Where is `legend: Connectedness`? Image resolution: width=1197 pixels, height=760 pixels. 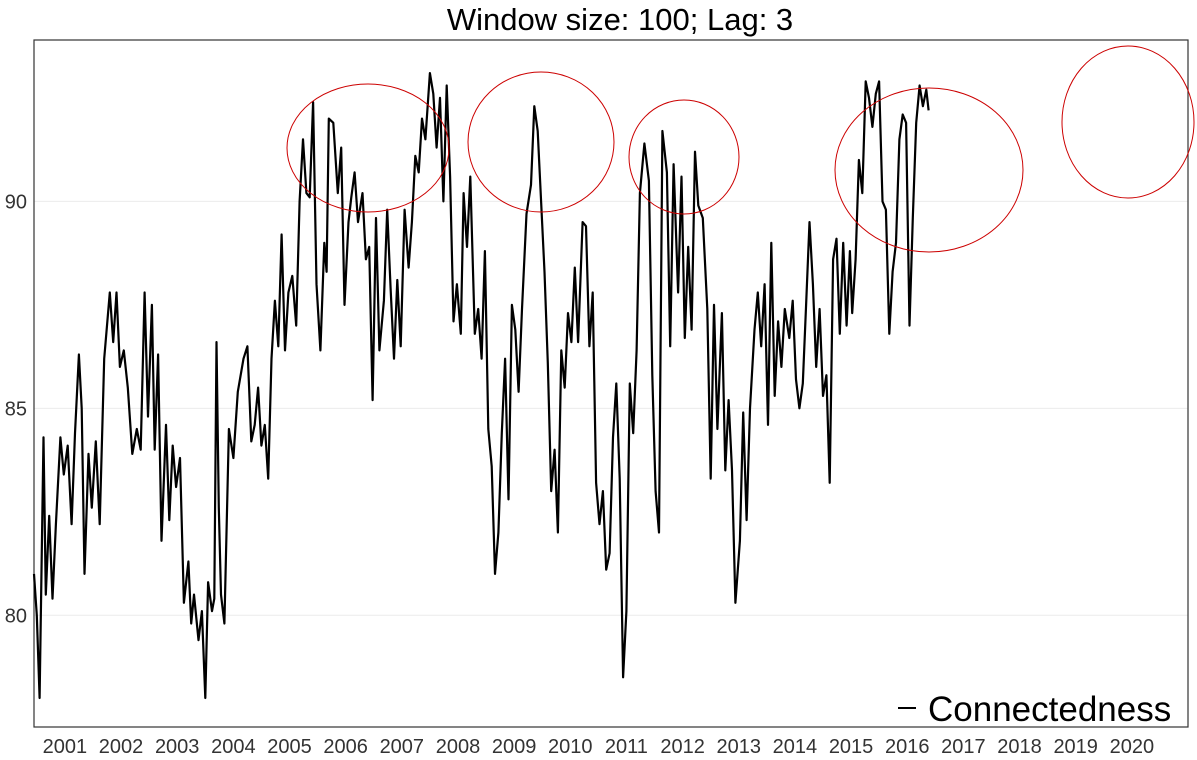 legend: Connectedness is located at coordinates (1034, 709).